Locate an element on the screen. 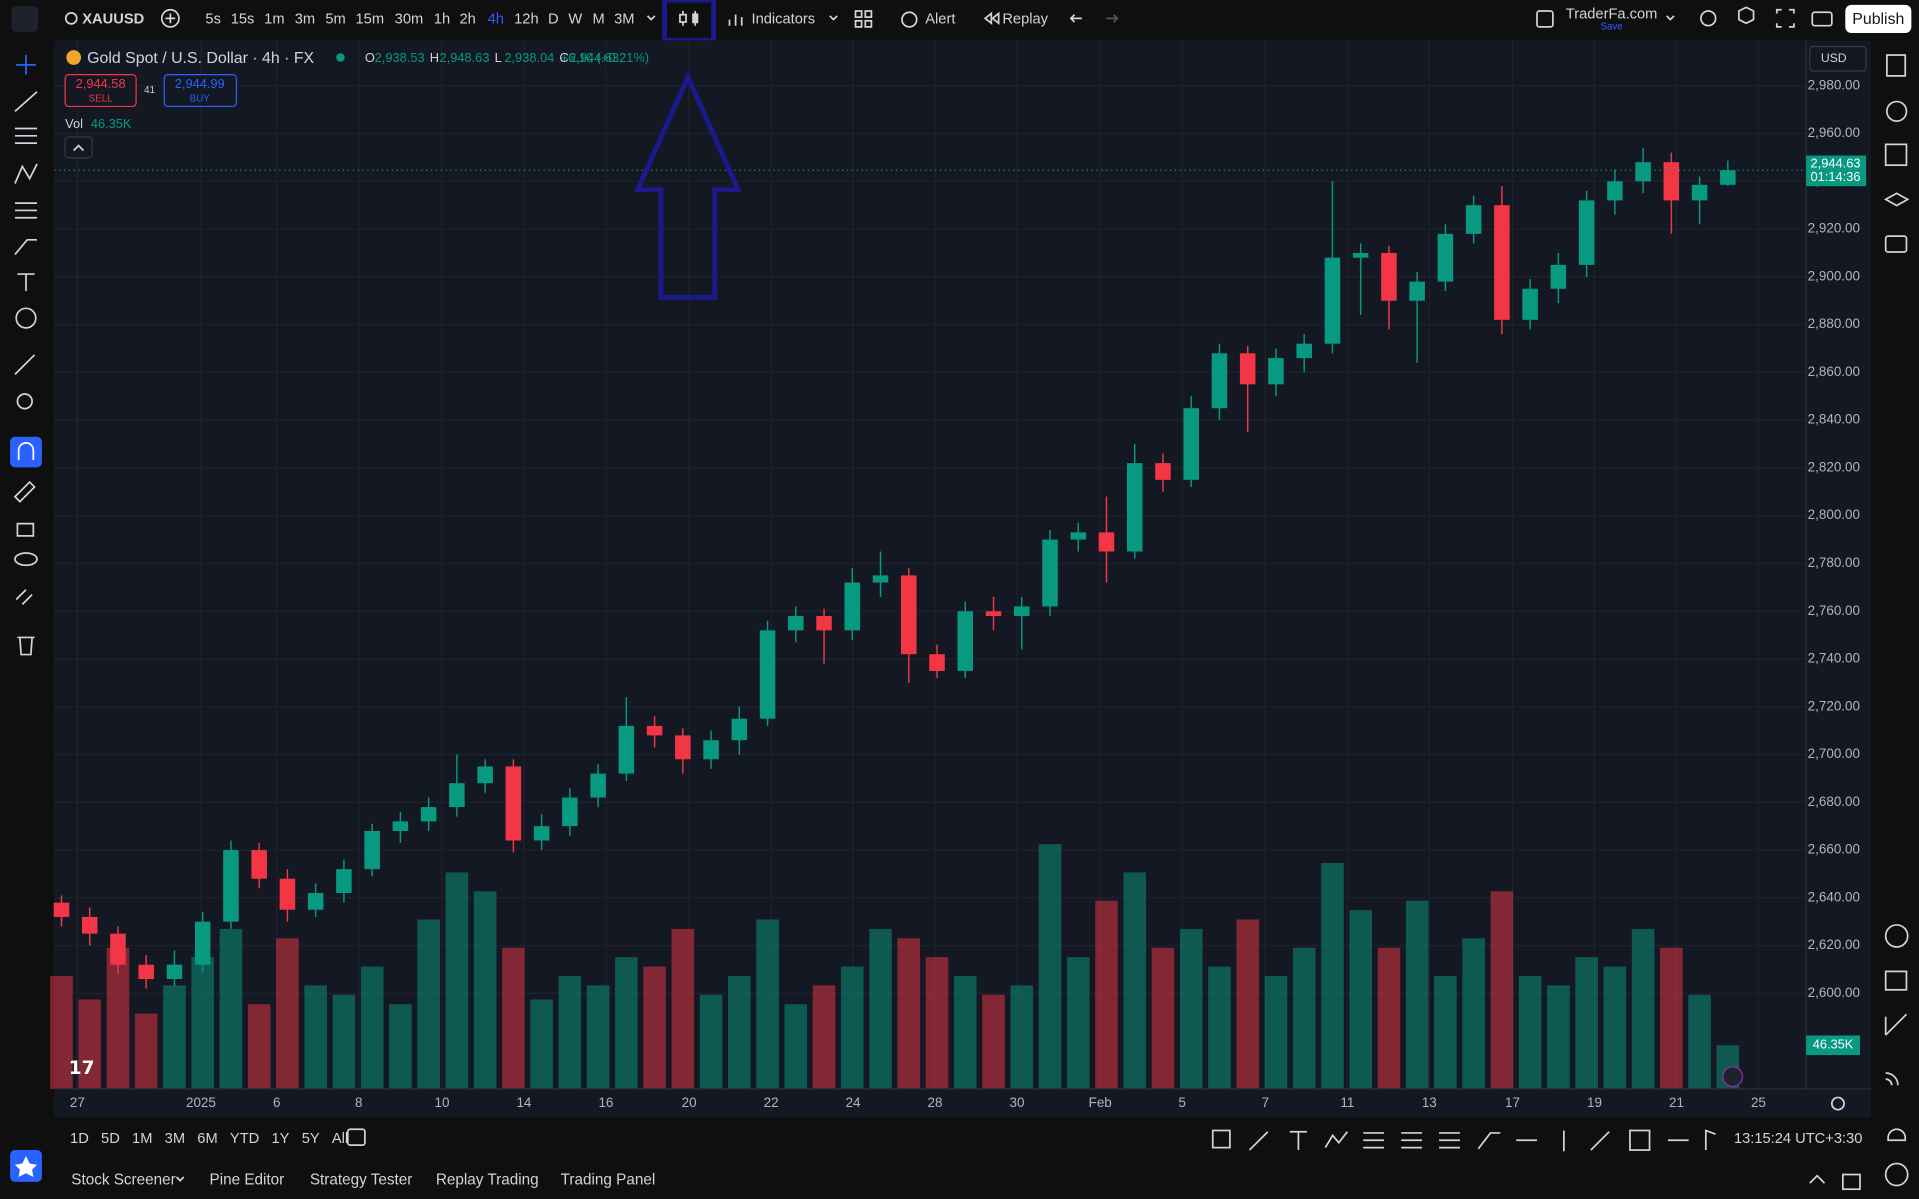 Image resolution: width=1919 pixels, height=1199 pixels. currency-button is located at coordinates (1838, 58).